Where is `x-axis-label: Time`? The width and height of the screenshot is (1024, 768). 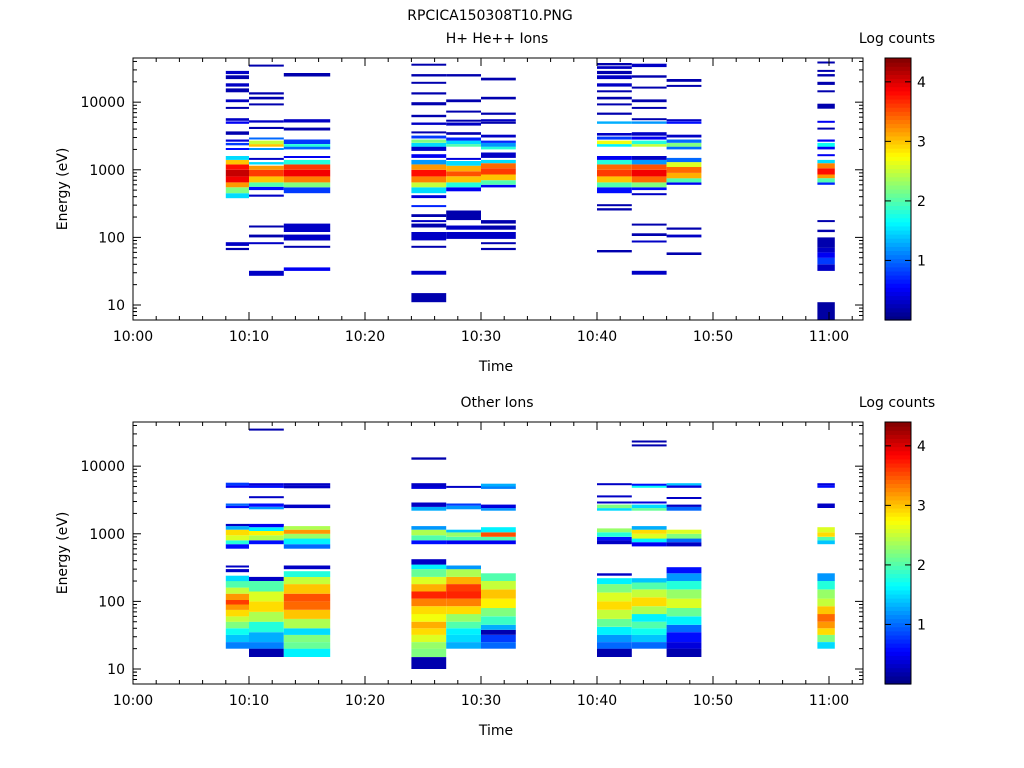 x-axis-label: Time is located at coordinates (495, 731).